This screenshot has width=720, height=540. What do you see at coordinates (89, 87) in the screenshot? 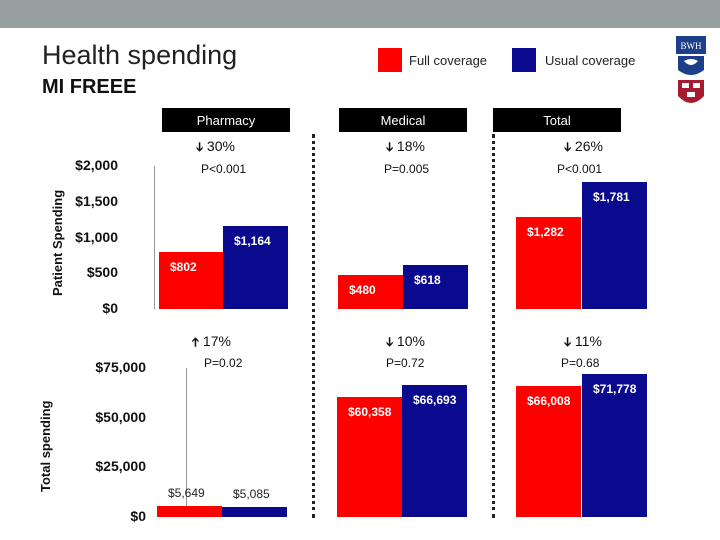
I see `page-subtitle: MI FREEE` at bounding box center [89, 87].